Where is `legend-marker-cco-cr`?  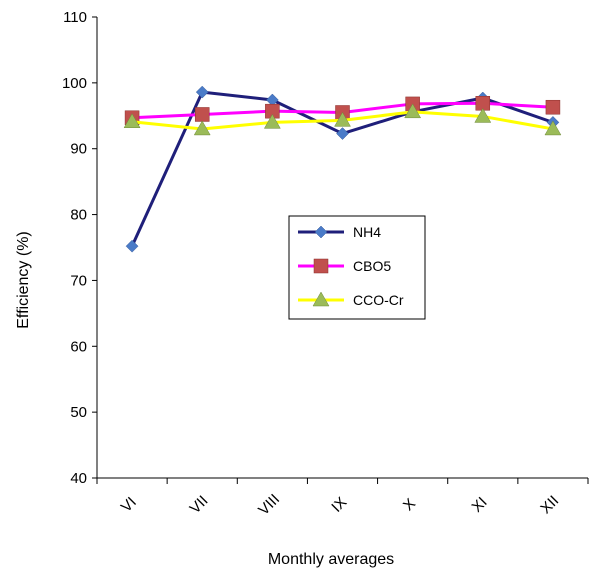 legend-marker-cco-cr is located at coordinates (321, 299).